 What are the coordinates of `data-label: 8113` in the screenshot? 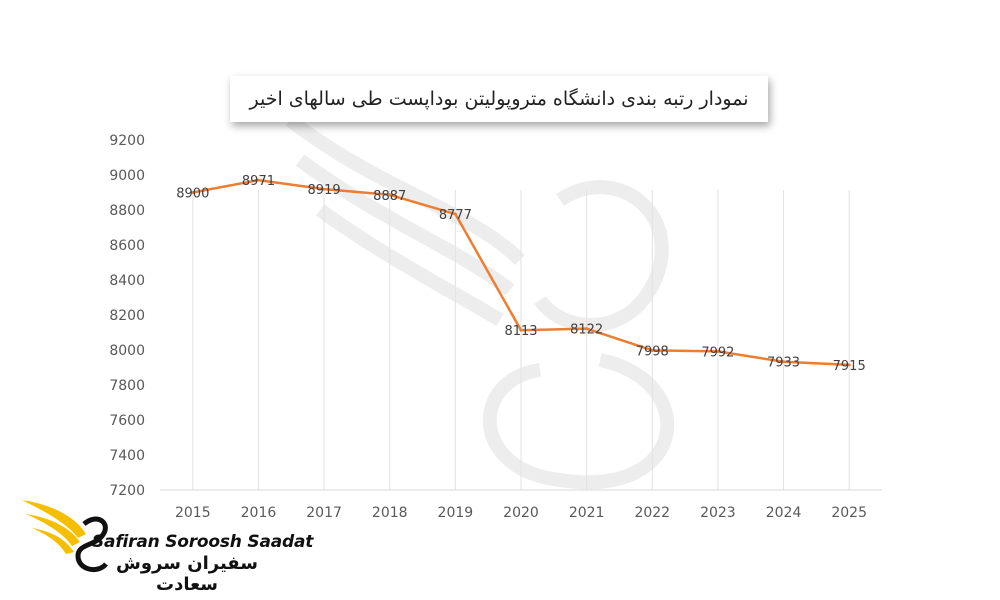 It's located at (520, 331).